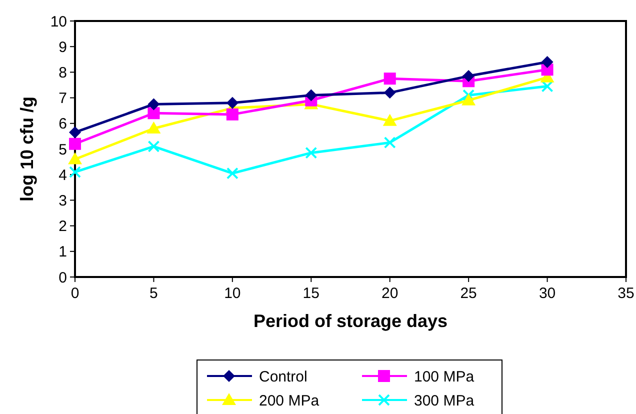  What do you see at coordinates (444, 401) in the screenshot?
I see `legend-label: 300 MPa` at bounding box center [444, 401].